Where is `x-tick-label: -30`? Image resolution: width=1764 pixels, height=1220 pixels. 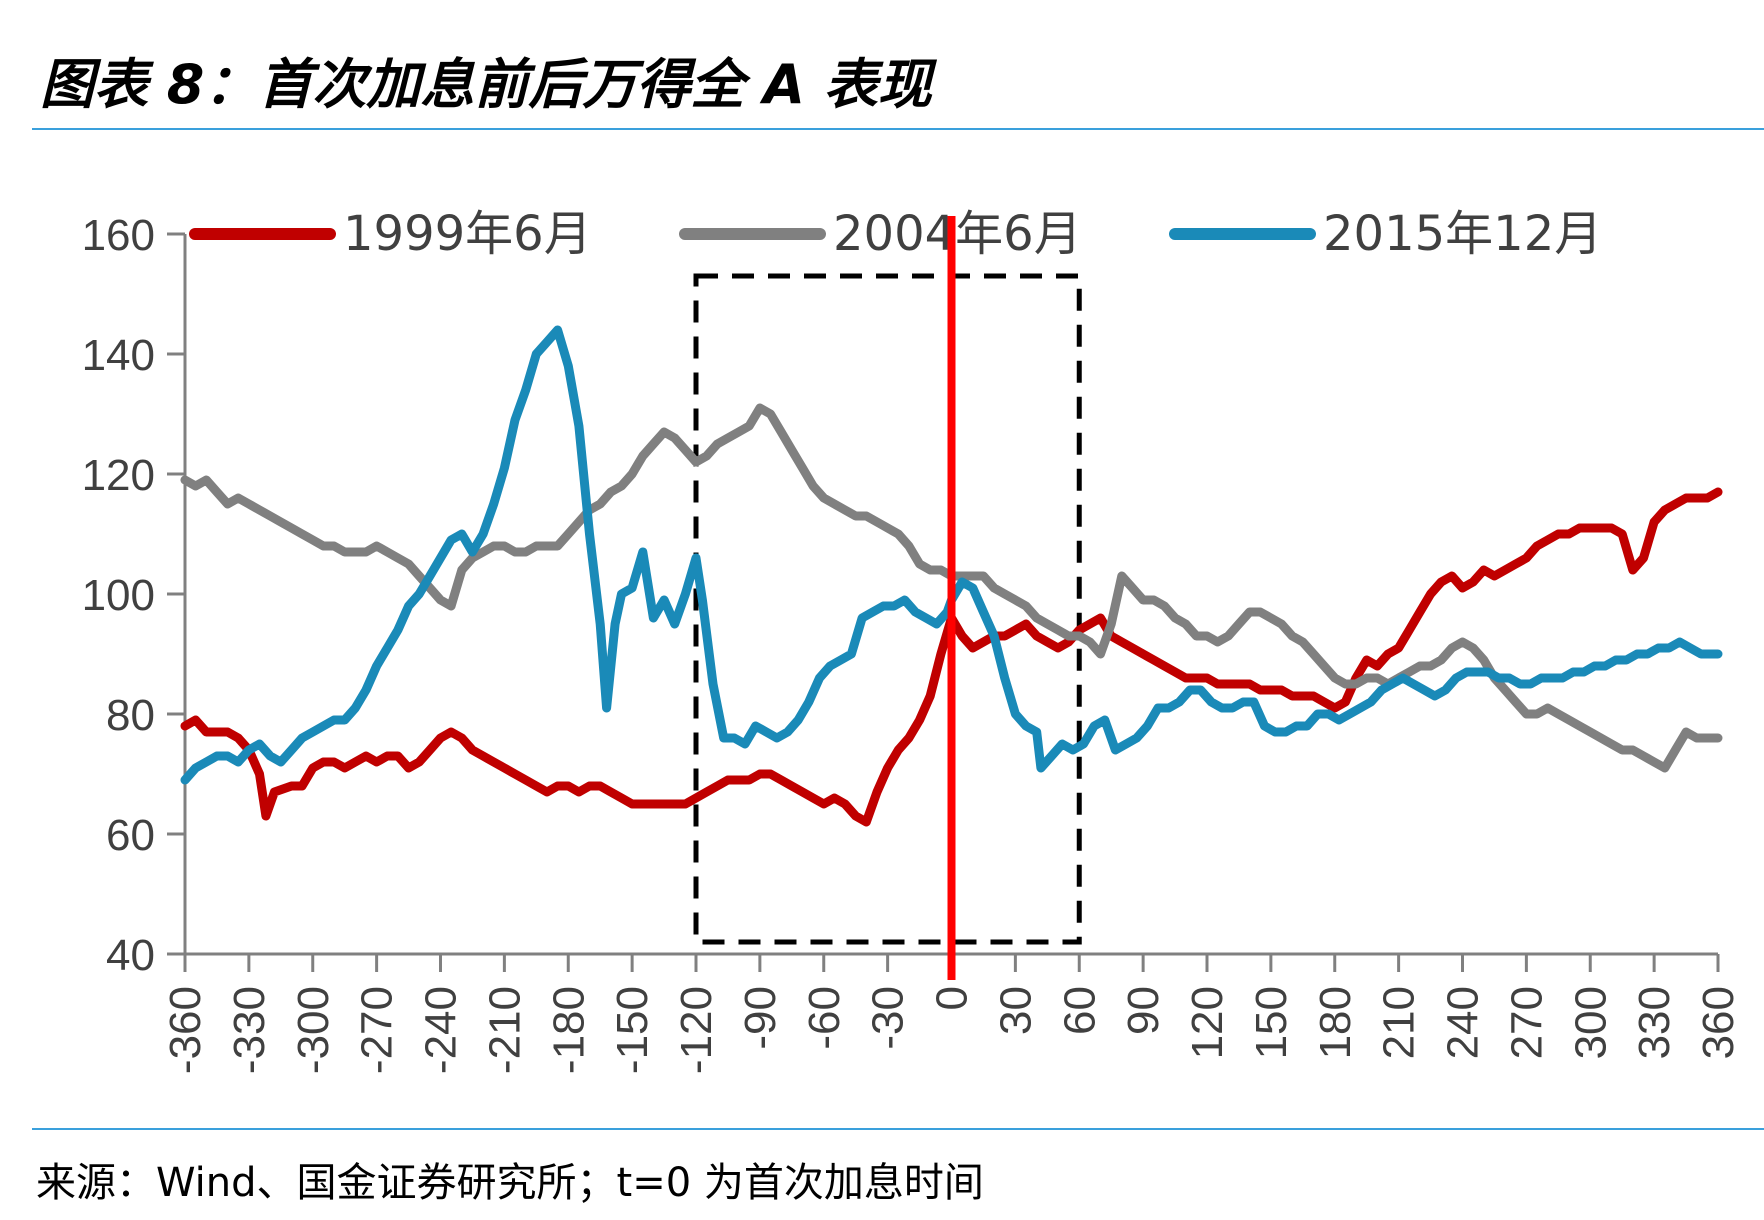
x-tick-label: -30 is located at coordinates (888, 1018).